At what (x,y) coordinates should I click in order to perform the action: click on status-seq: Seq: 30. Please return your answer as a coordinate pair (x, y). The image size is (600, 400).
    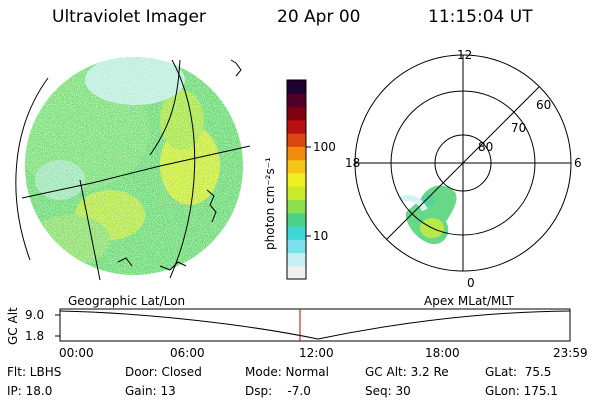
    Looking at the image, I should click on (388, 391).